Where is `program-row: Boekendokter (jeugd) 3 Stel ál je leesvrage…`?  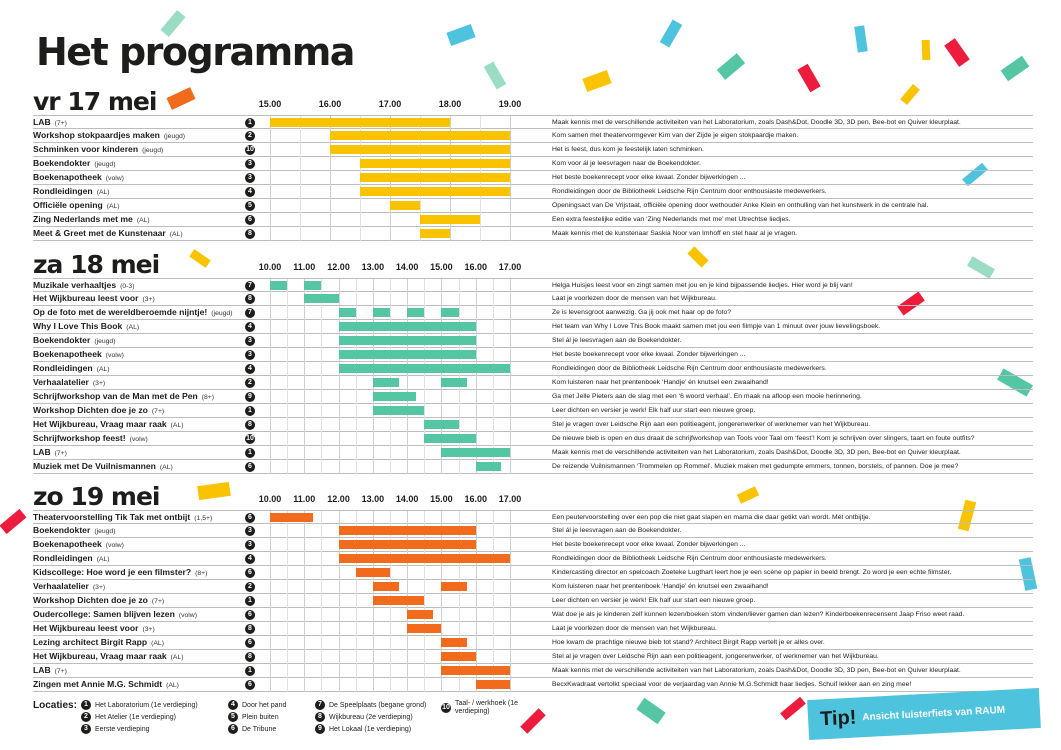 program-row: Boekendokter (jeugd) 3 Stel ál je leesvrage… is located at coordinates (533, 341).